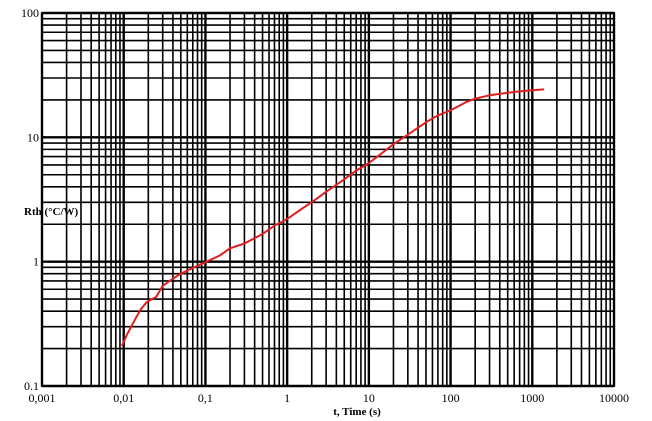 The width and height of the screenshot is (652, 421). Describe the element at coordinates (33, 137) in the screenshot. I see `y-tick-label: 10` at that location.